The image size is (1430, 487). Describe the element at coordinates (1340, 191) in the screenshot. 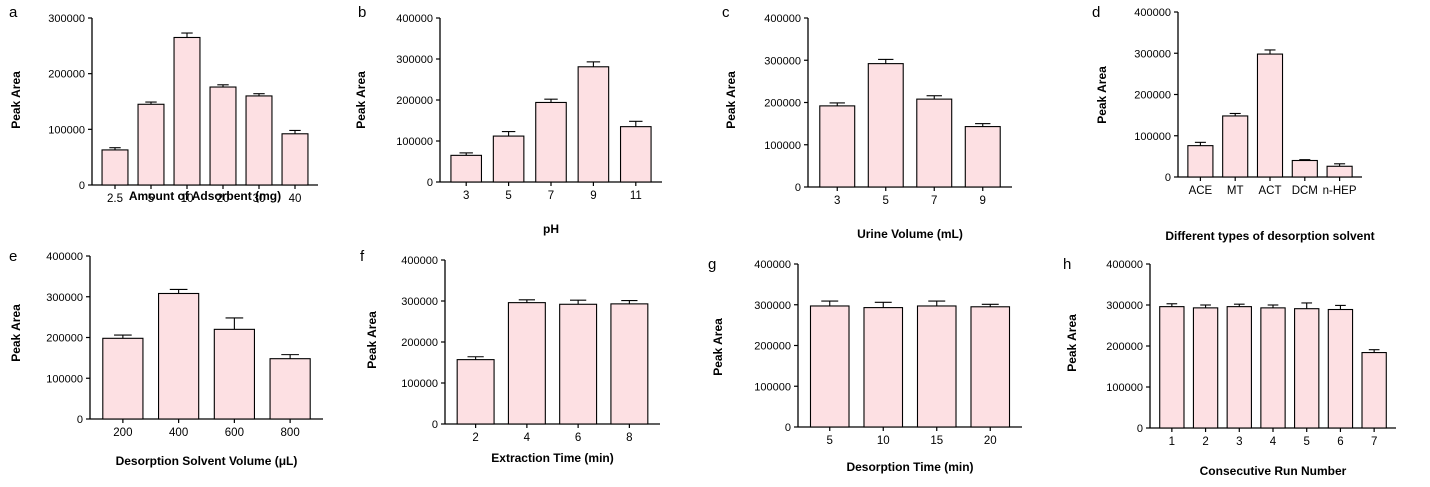

I see `x-tick-label: n-HEP` at that location.